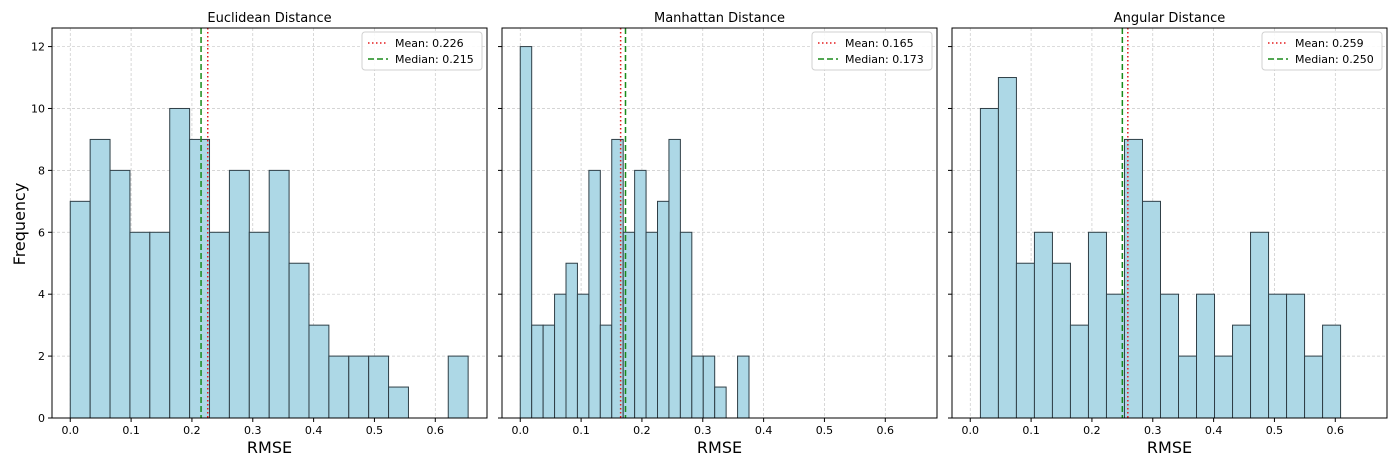 This screenshot has width=1400, height=467. What do you see at coordinates (38, 108) in the screenshot?
I see `y-tick-label: 10` at bounding box center [38, 108].